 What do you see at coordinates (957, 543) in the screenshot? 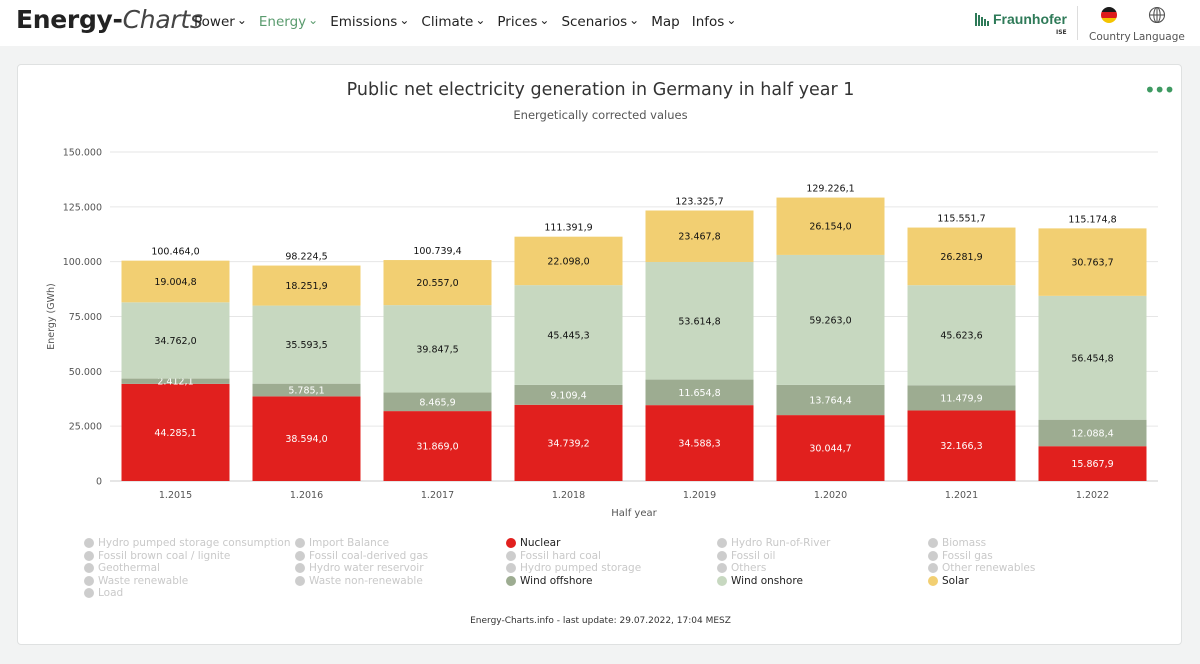
I see `legend-item-biomass: Biomass` at bounding box center [957, 543].